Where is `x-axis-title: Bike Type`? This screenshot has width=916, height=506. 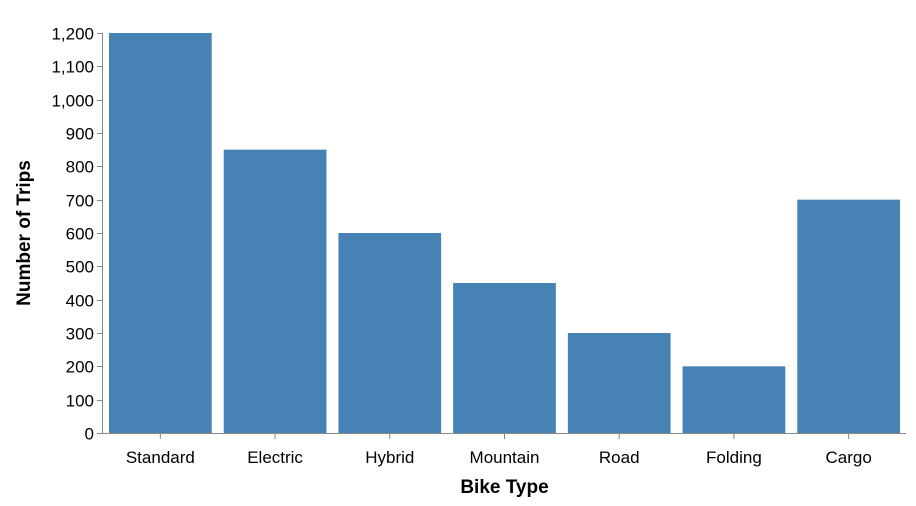 x-axis-title: Bike Type is located at coordinates (504, 487).